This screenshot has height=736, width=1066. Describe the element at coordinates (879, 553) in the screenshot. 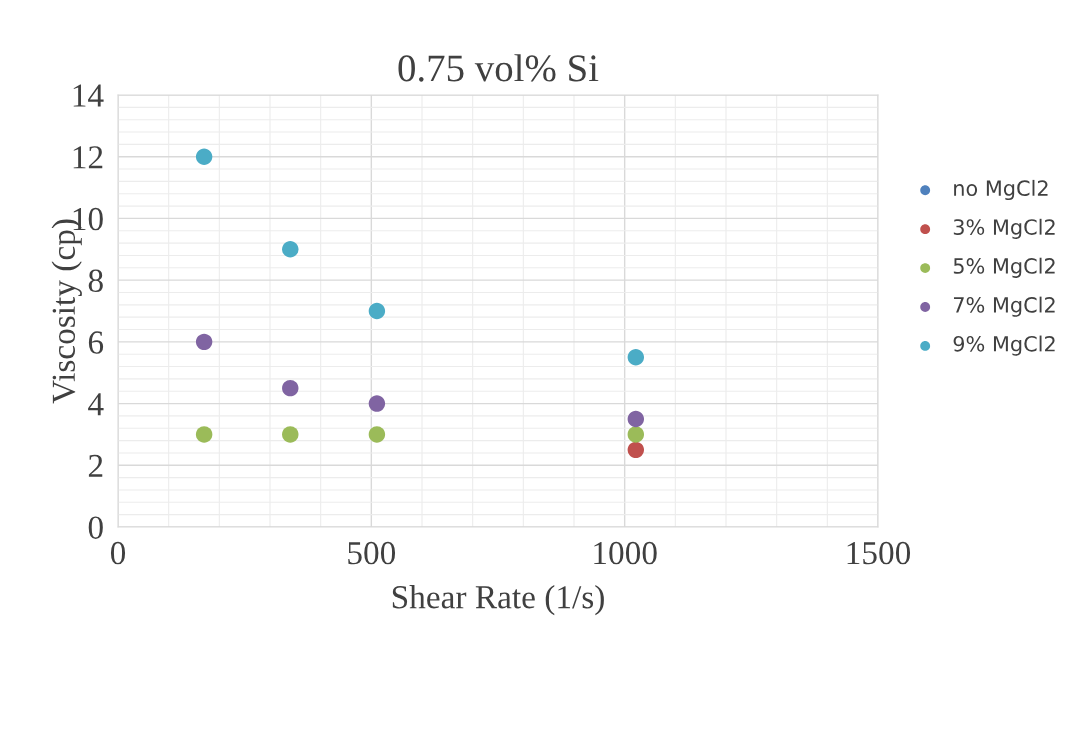

I see `x-tick-label: 1500` at that location.